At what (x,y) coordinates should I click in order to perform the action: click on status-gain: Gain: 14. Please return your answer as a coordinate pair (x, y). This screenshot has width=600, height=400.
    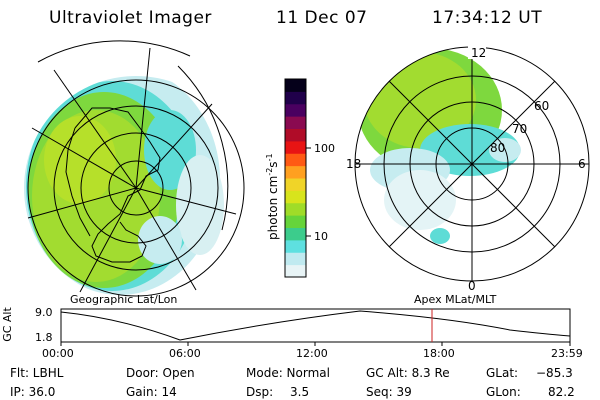
    Looking at the image, I should click on (151, 392).